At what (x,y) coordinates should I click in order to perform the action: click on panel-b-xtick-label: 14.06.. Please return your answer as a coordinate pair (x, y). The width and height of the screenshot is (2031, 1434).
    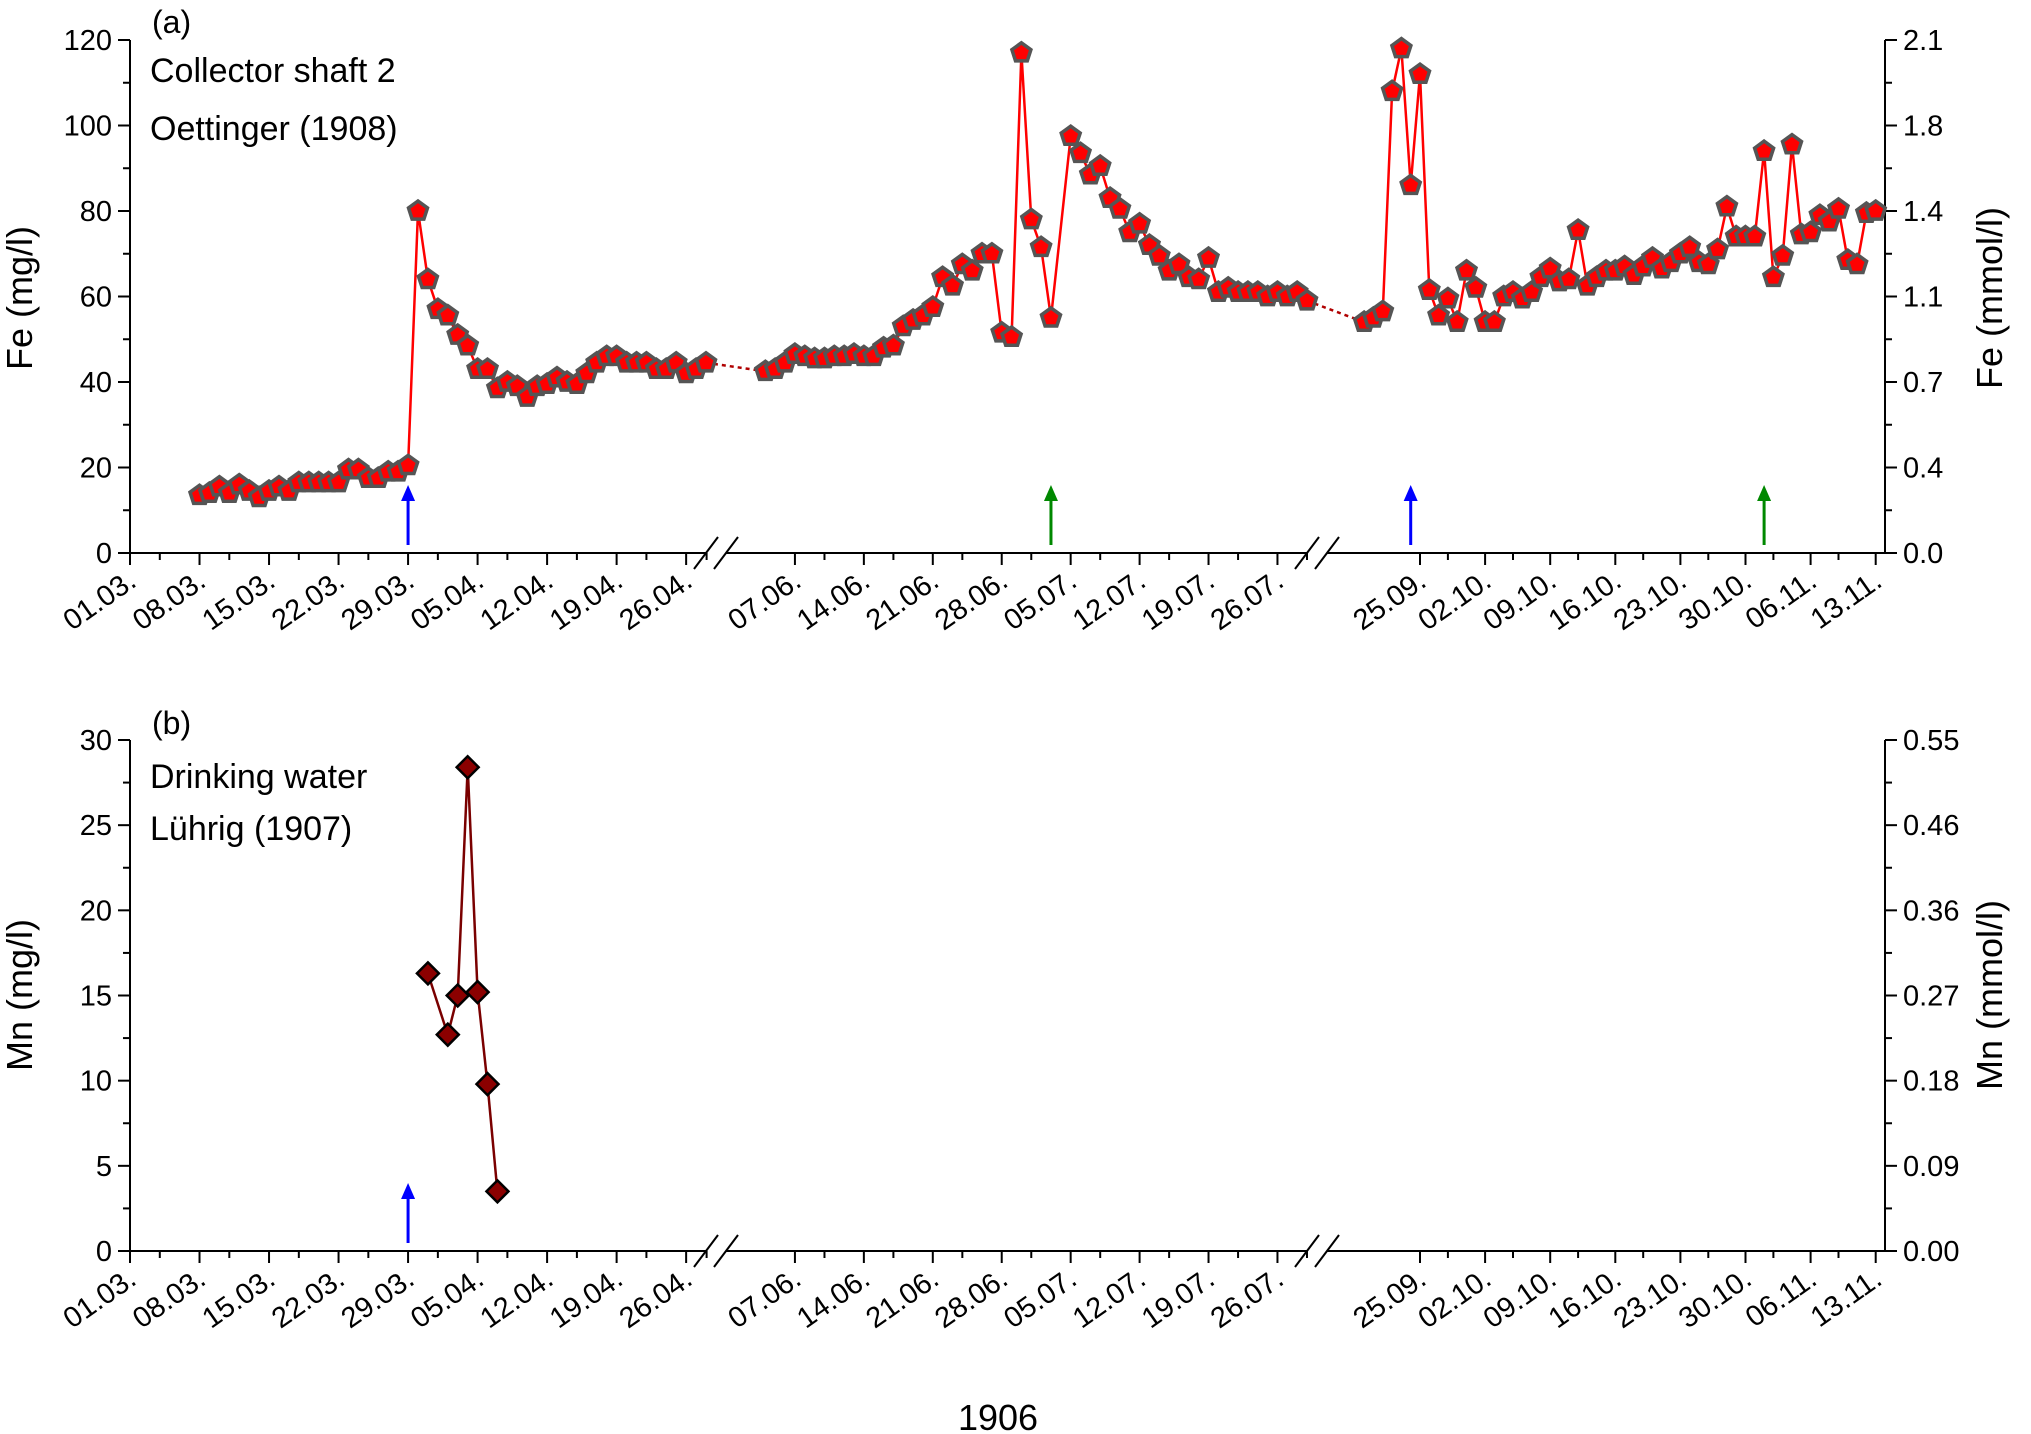
    Looking at the image, I should click on (833, 1299).